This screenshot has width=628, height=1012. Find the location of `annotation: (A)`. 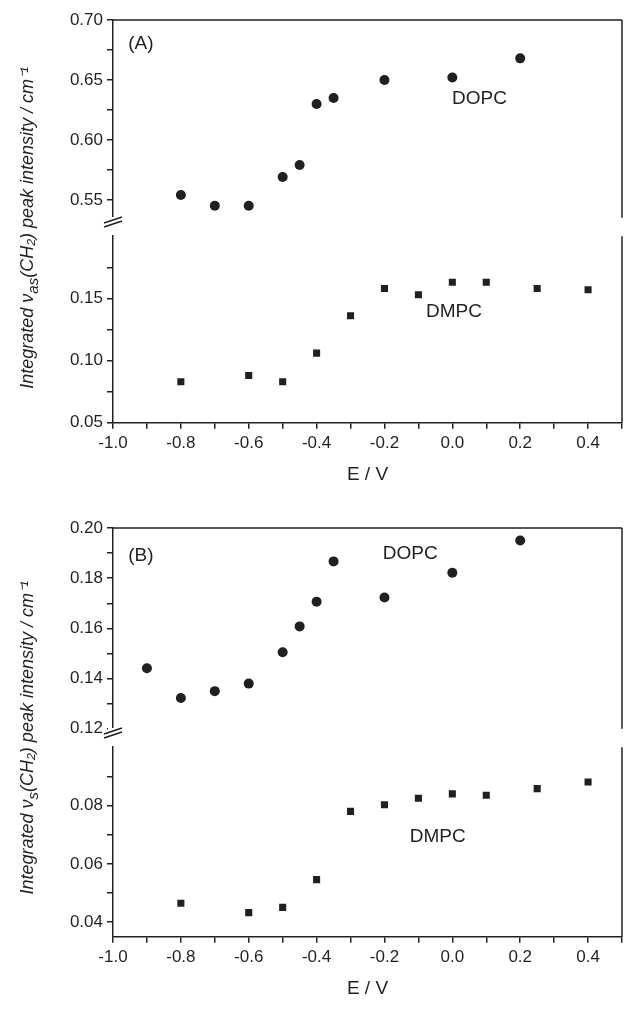

annotation: (A) is located at coordinates (141, 42).